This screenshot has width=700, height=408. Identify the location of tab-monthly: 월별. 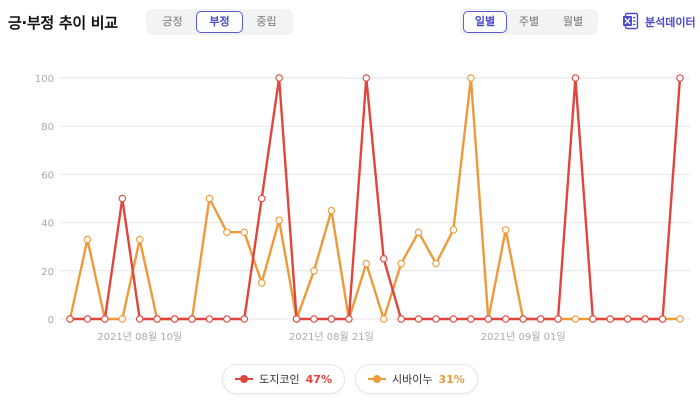
(573, 21).